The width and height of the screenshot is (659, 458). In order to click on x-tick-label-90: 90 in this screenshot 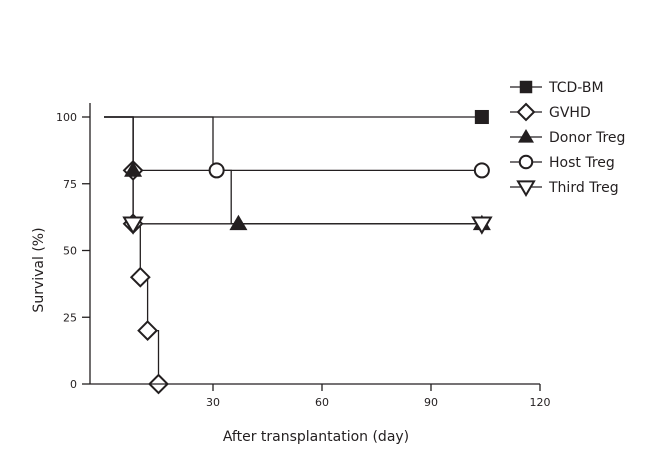, I will do `click(431, 402)`.